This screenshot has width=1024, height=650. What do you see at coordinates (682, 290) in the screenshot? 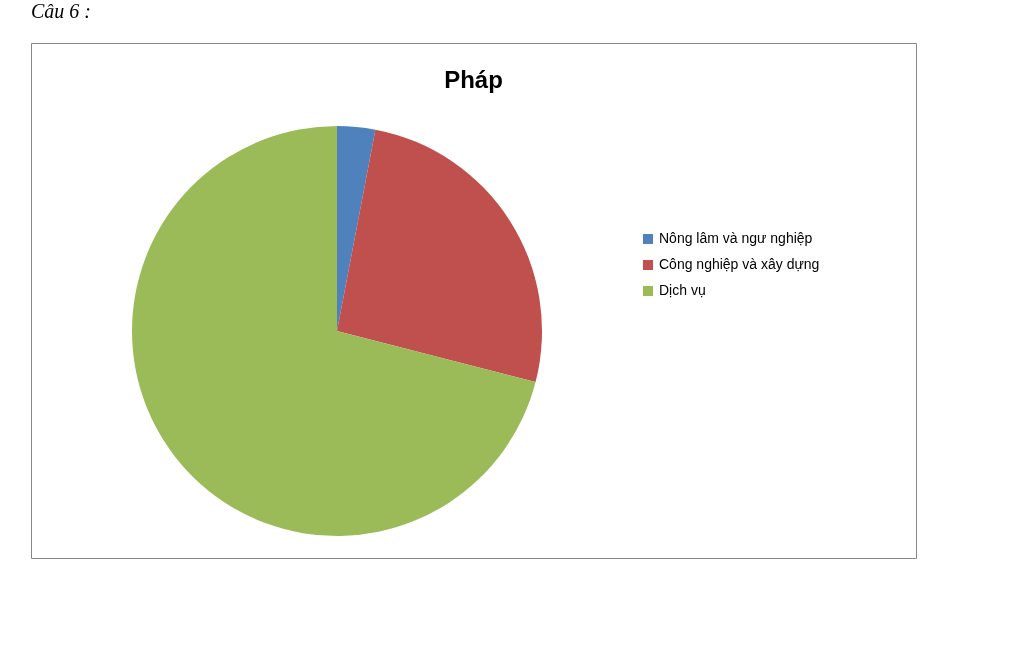
I see `legend-label: Dịch vụ` at bounding box center [682, 290].